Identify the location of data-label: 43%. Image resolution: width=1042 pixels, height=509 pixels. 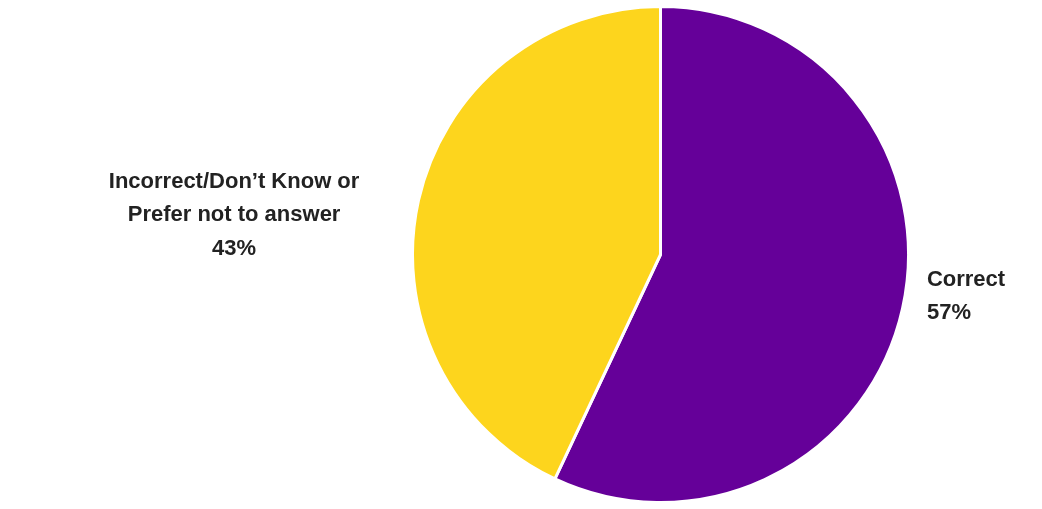
(234, 248).